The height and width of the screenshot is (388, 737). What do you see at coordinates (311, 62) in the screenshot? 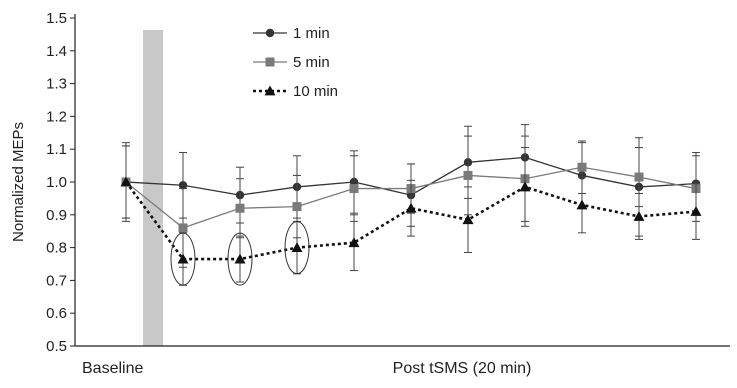
I see `legend-label: 5 min` at bounding box center [311, 62].